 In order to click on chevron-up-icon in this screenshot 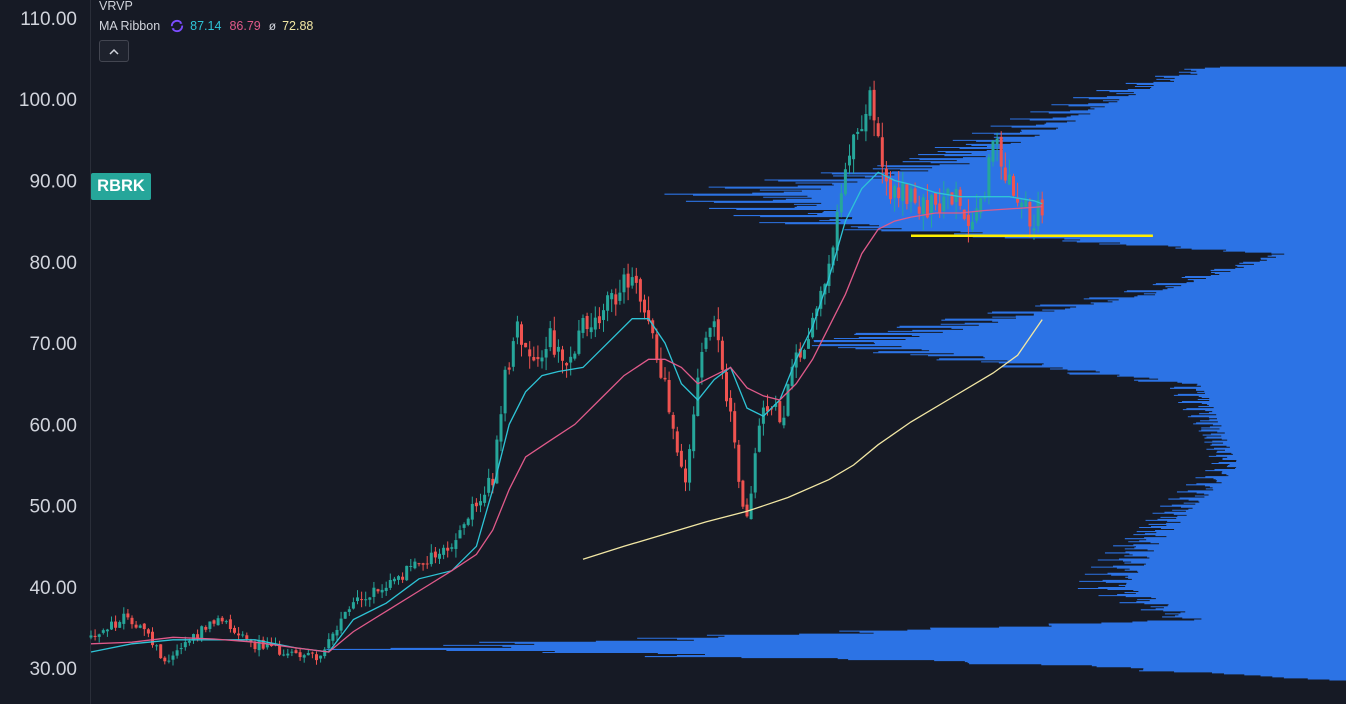, I will do `click(114, 51)`.